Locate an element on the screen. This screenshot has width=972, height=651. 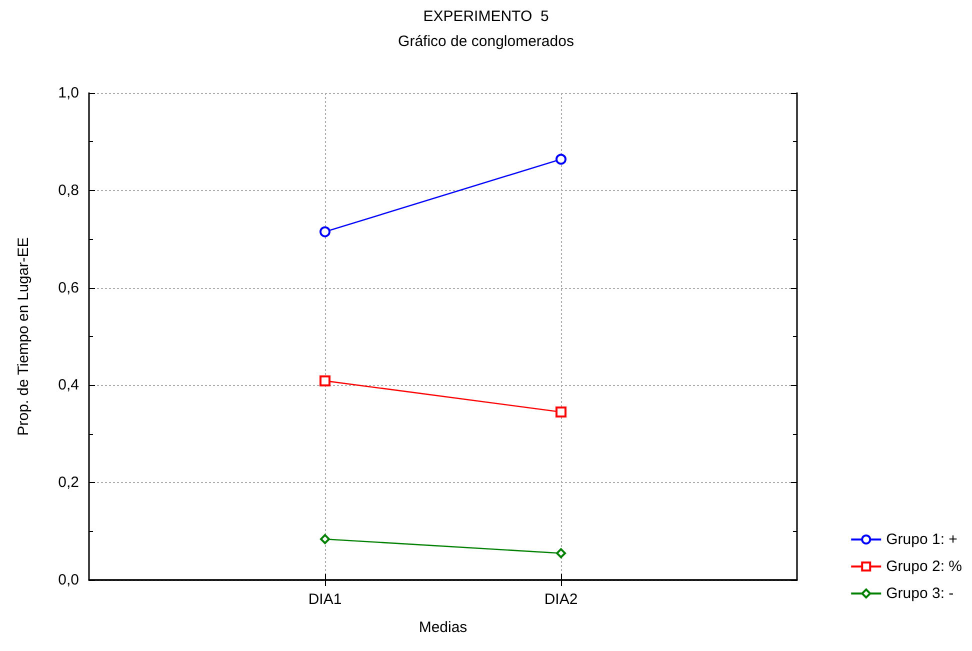
legend-label: Grupo 1: + is located at coordinates (922, 539).